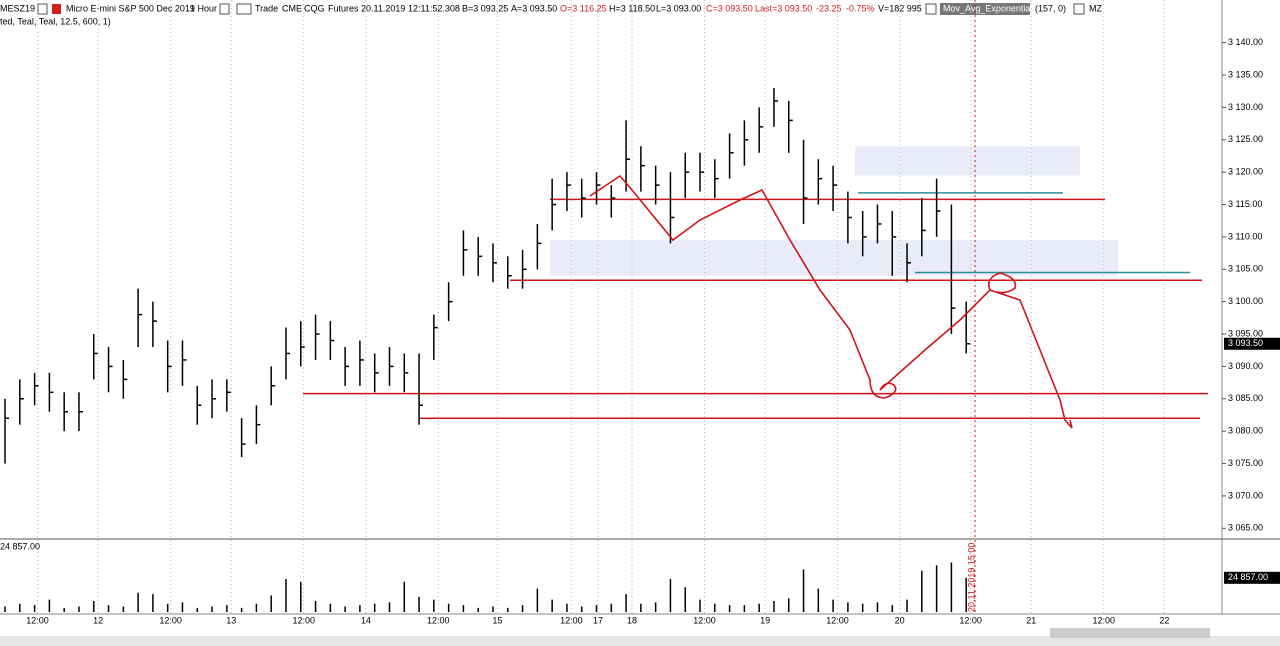 This screenshot has height=646, width=1280. I want to click on x-tick-label: 20, so click(900, 620).